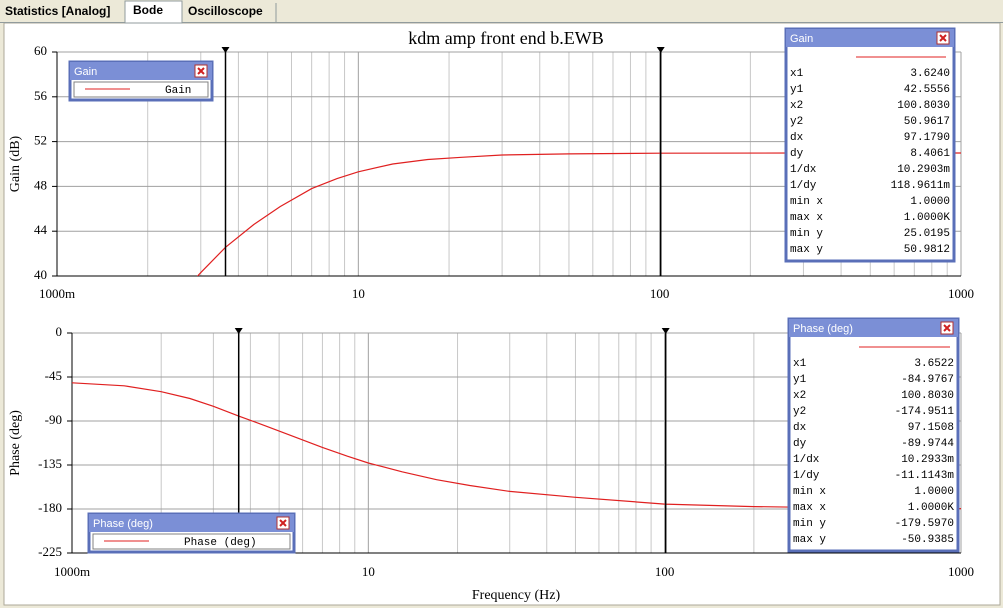 The image size is (1003, 608). I want to click on active-tab, so click(153, 12).